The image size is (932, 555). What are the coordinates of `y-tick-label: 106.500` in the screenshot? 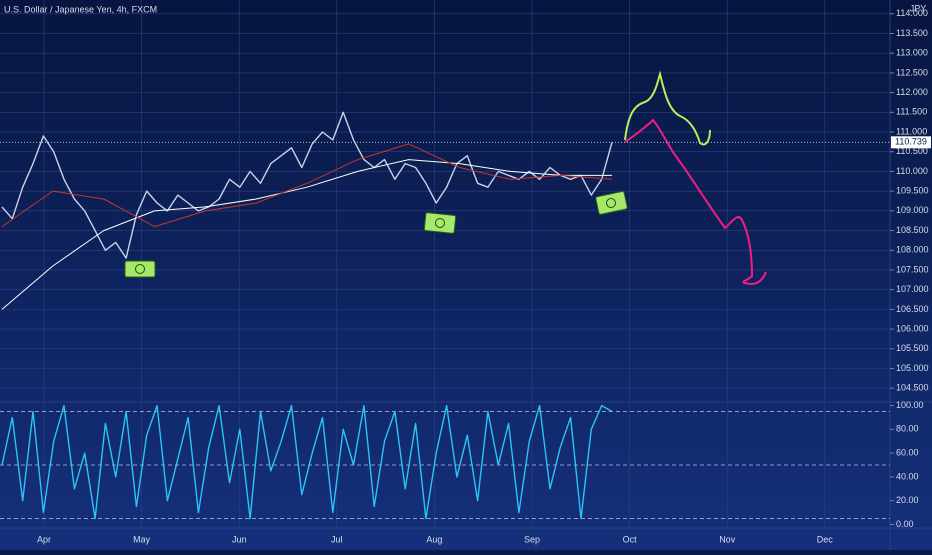 It's located at (912, 309).